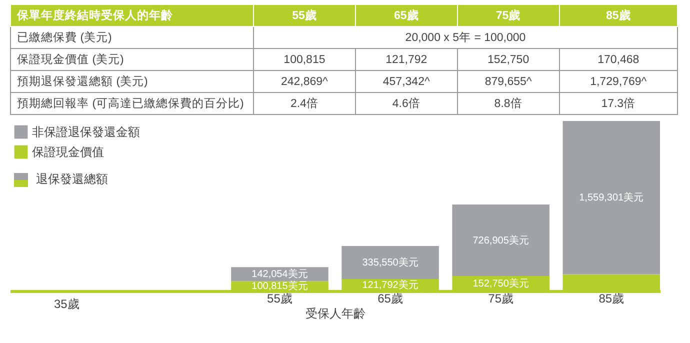 The width and height of the screenshot is (690, 343). I want to click on data-label: 1,559,301美元, so click(611, 198).